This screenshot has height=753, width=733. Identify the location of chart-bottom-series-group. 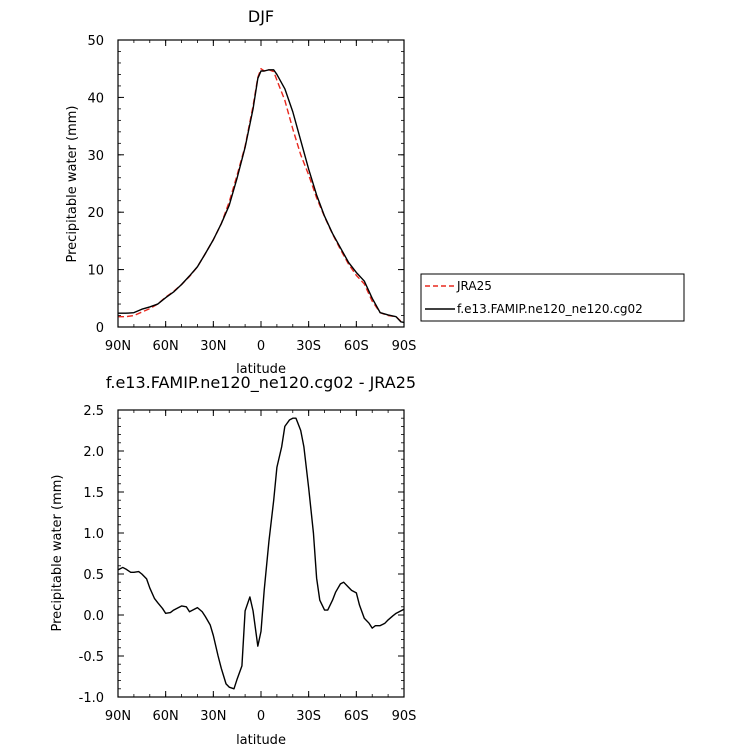
(261, 553).